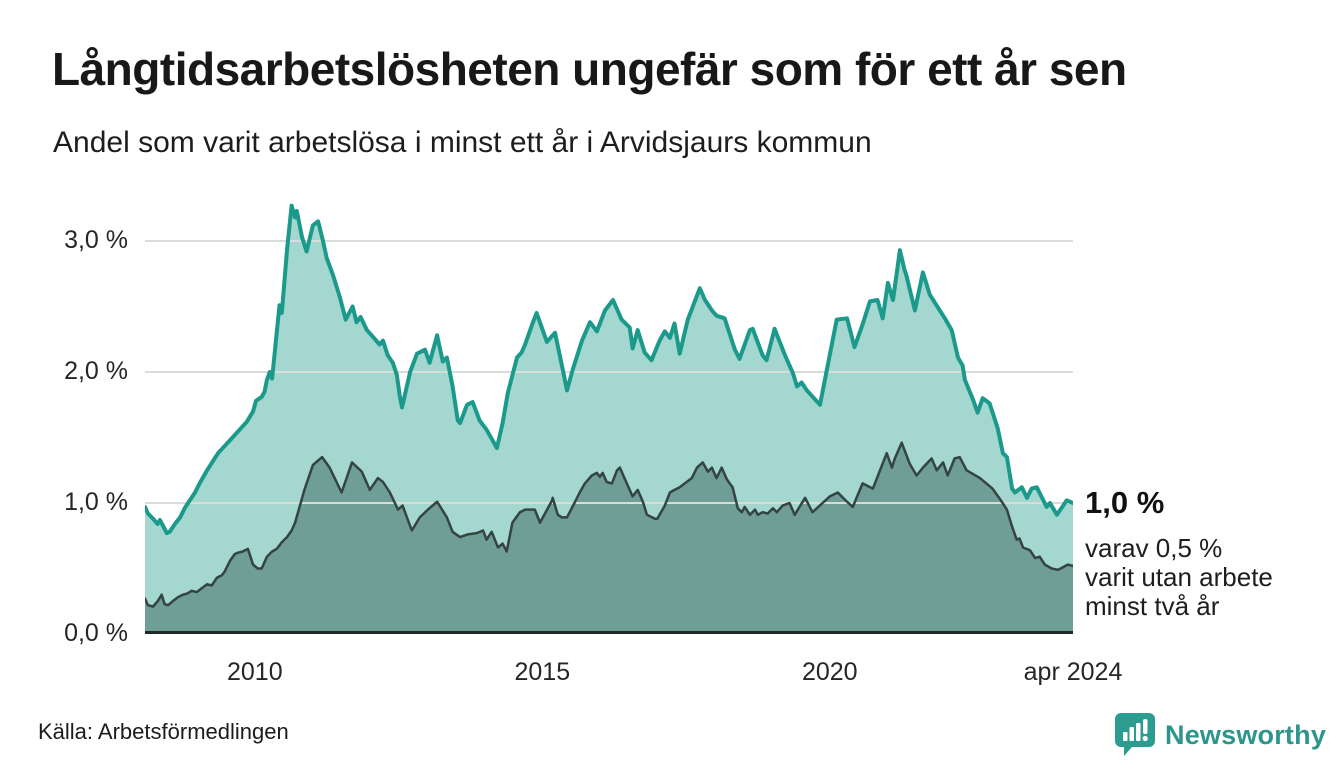 The image size is (1340, 780). What do you see at coordinates (96, 240) in the screenshot?
I see `y-tick-label: 3,0 %` at bounding box center [96, 240].